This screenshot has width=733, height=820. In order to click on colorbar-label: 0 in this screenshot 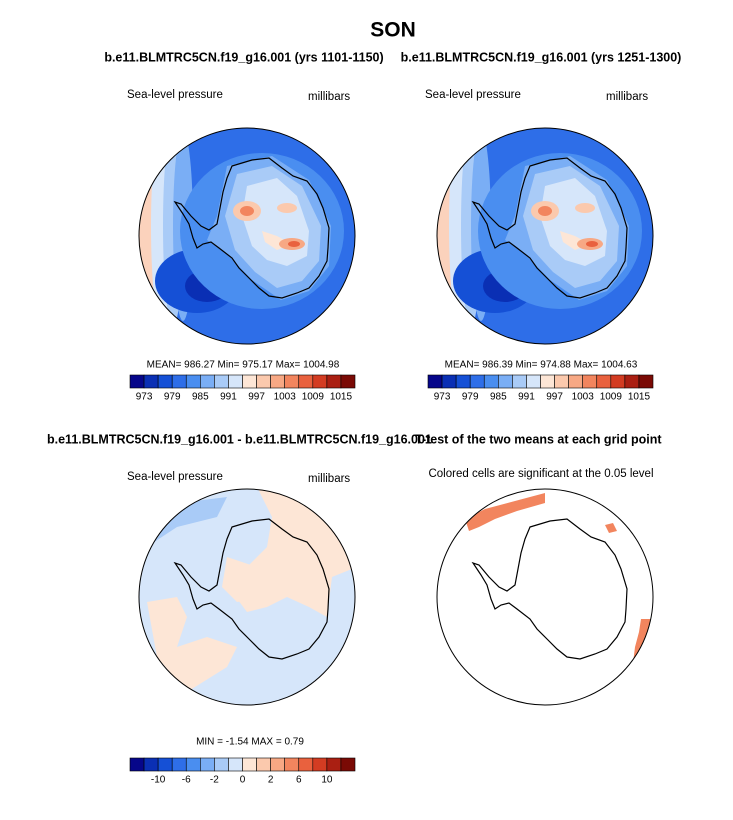, I will do `click(243, 780)`.